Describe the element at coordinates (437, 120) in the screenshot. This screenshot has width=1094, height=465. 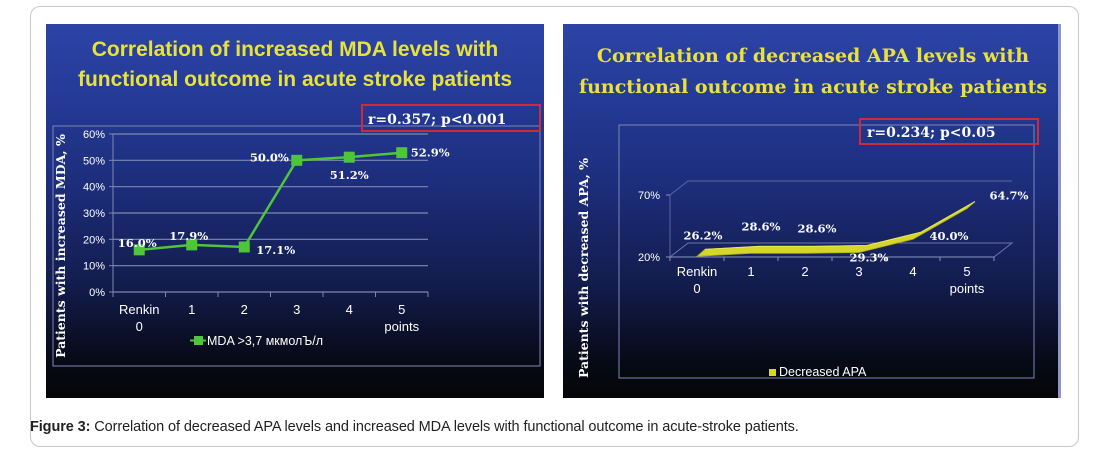
I see `stats-text: r=0.357; p<0.001` at that location.